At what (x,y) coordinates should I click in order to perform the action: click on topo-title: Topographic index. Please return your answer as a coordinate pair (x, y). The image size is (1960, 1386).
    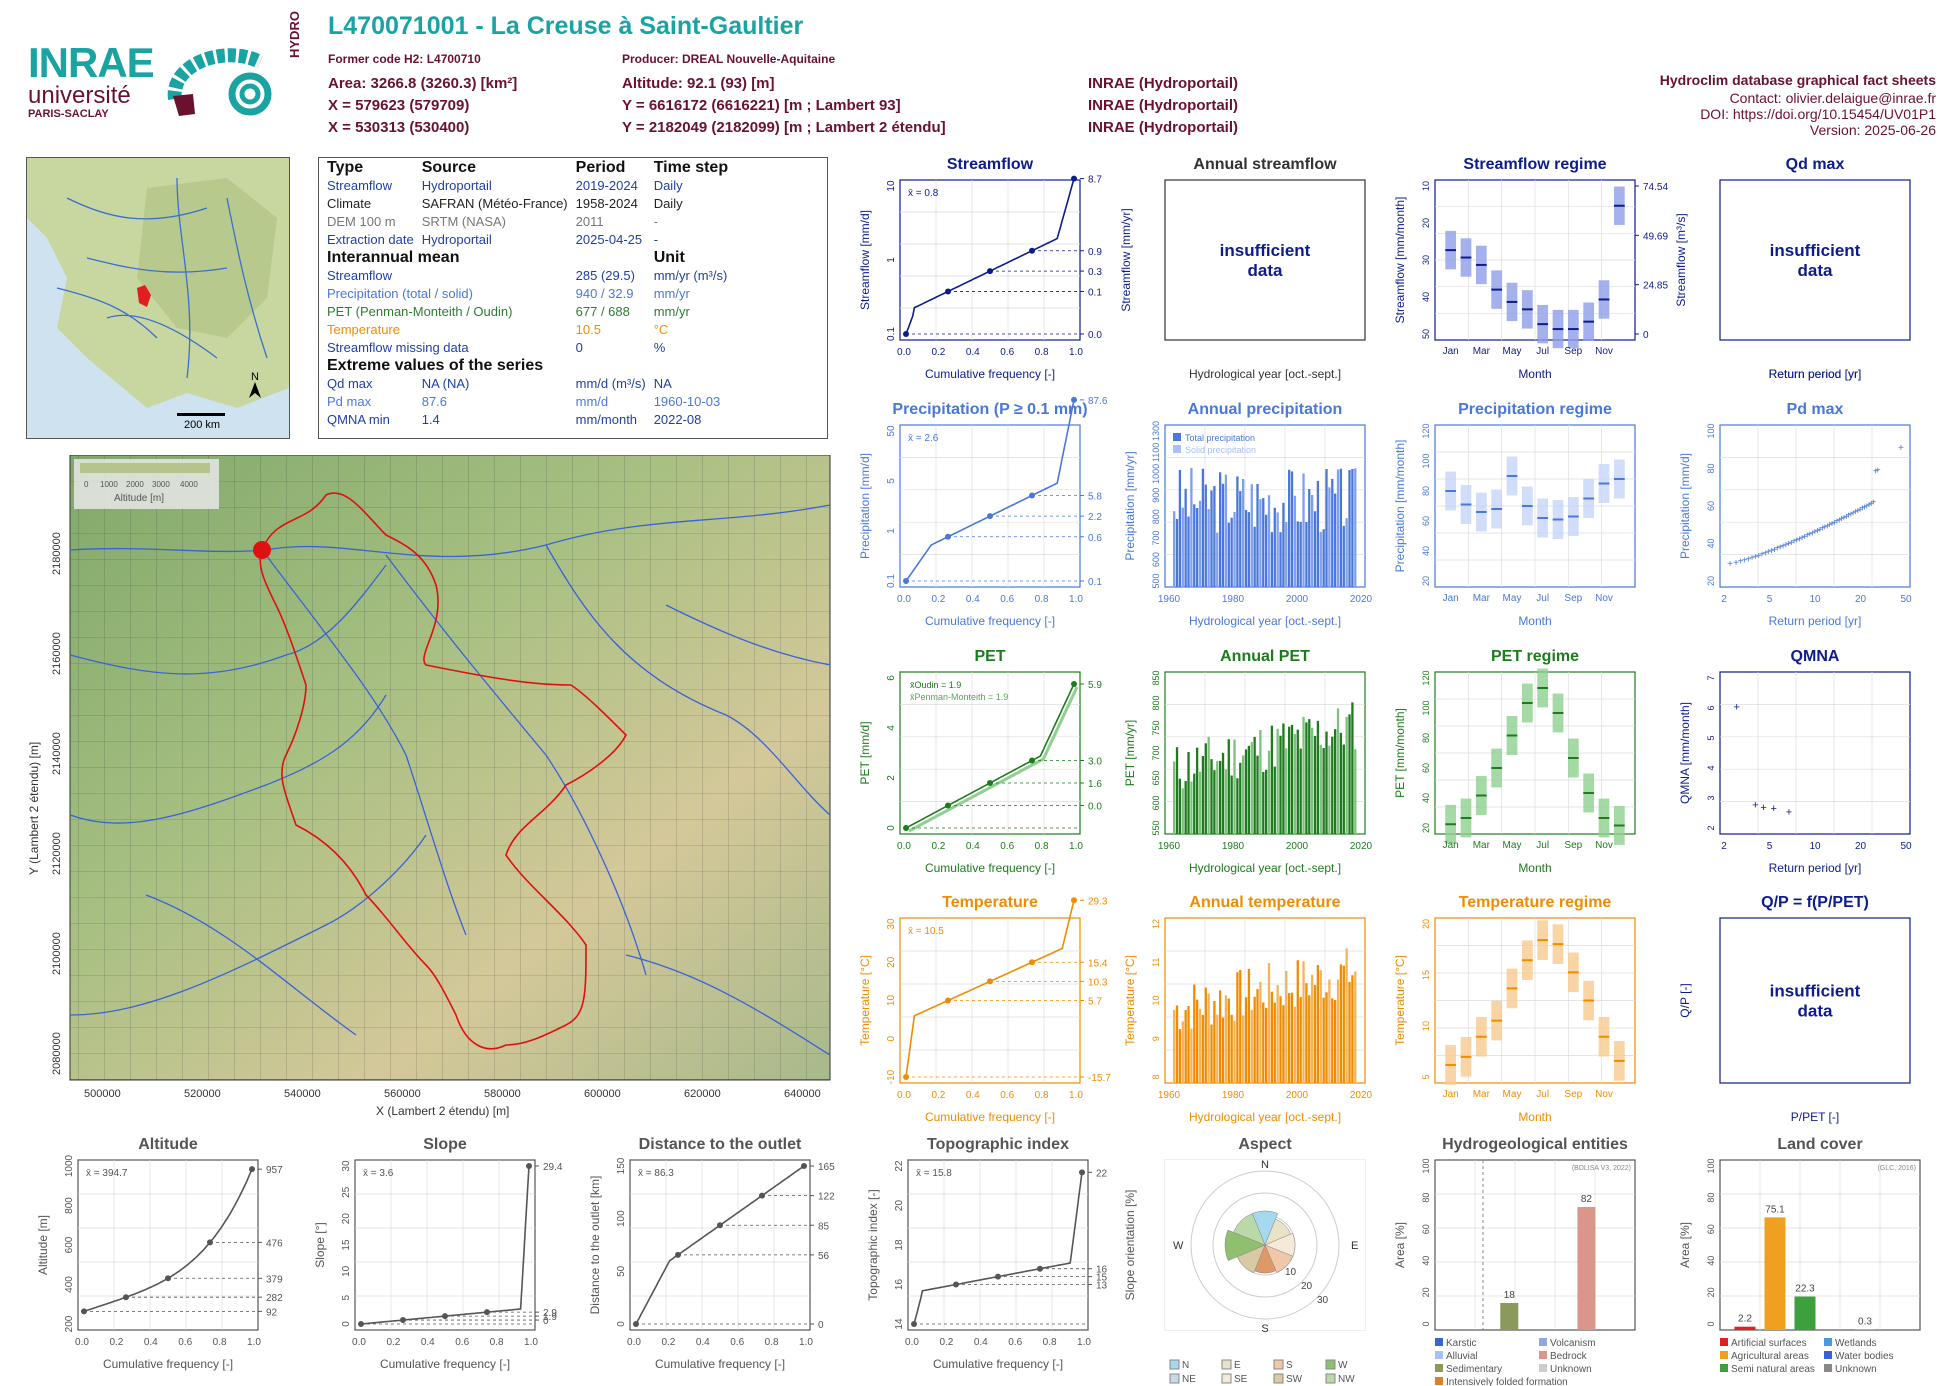
    Looking at the image, I should click on (998, 1144).